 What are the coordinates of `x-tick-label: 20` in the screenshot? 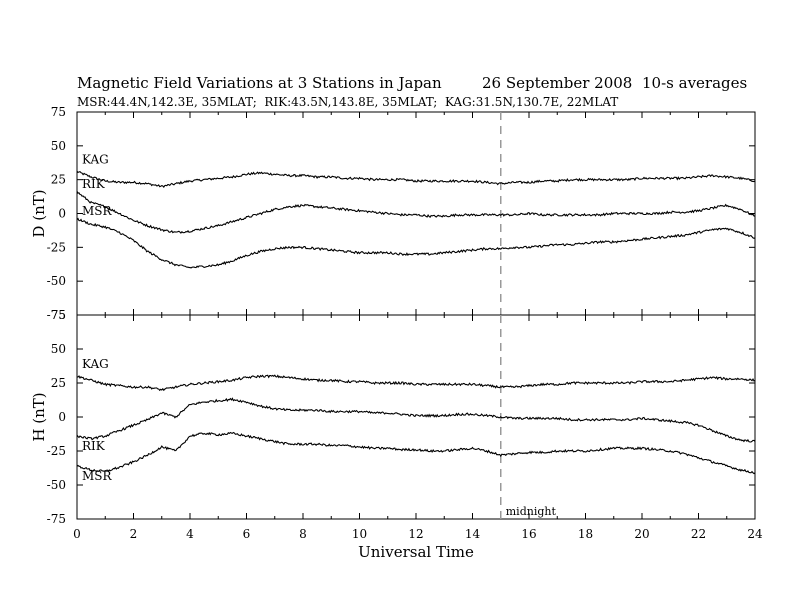 It's located at (641, 534).